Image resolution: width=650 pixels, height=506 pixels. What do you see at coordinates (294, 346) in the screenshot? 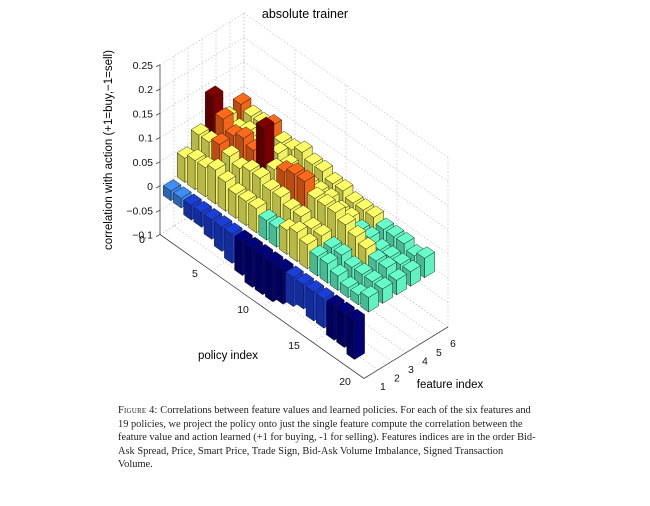
I see `policy-tick-label: 15` at bounding box center [294, 346].